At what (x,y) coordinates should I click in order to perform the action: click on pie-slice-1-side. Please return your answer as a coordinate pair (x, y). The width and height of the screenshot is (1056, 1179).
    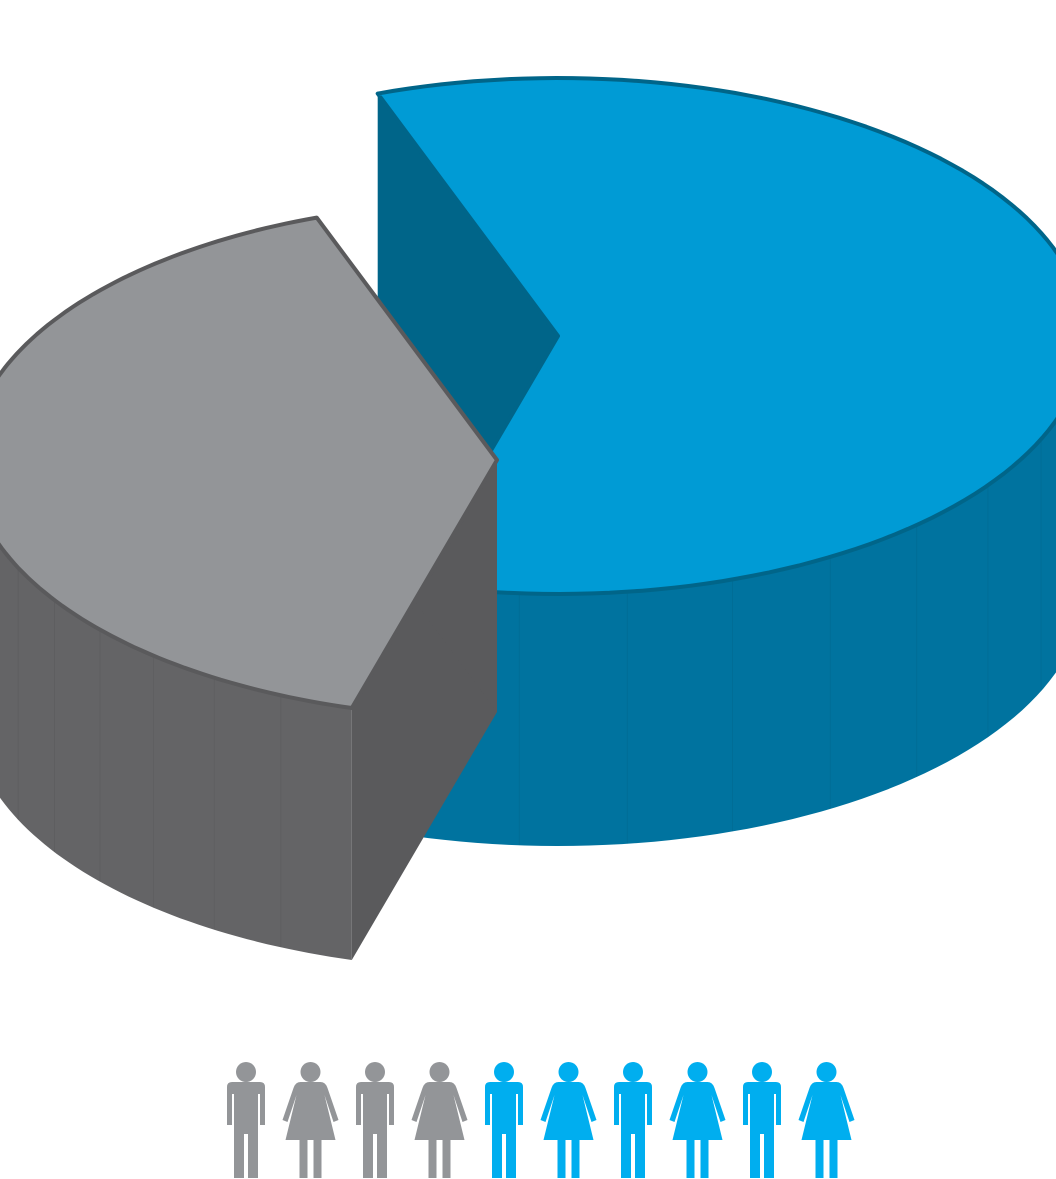
    Looking at the image, I should click on (176, 752).